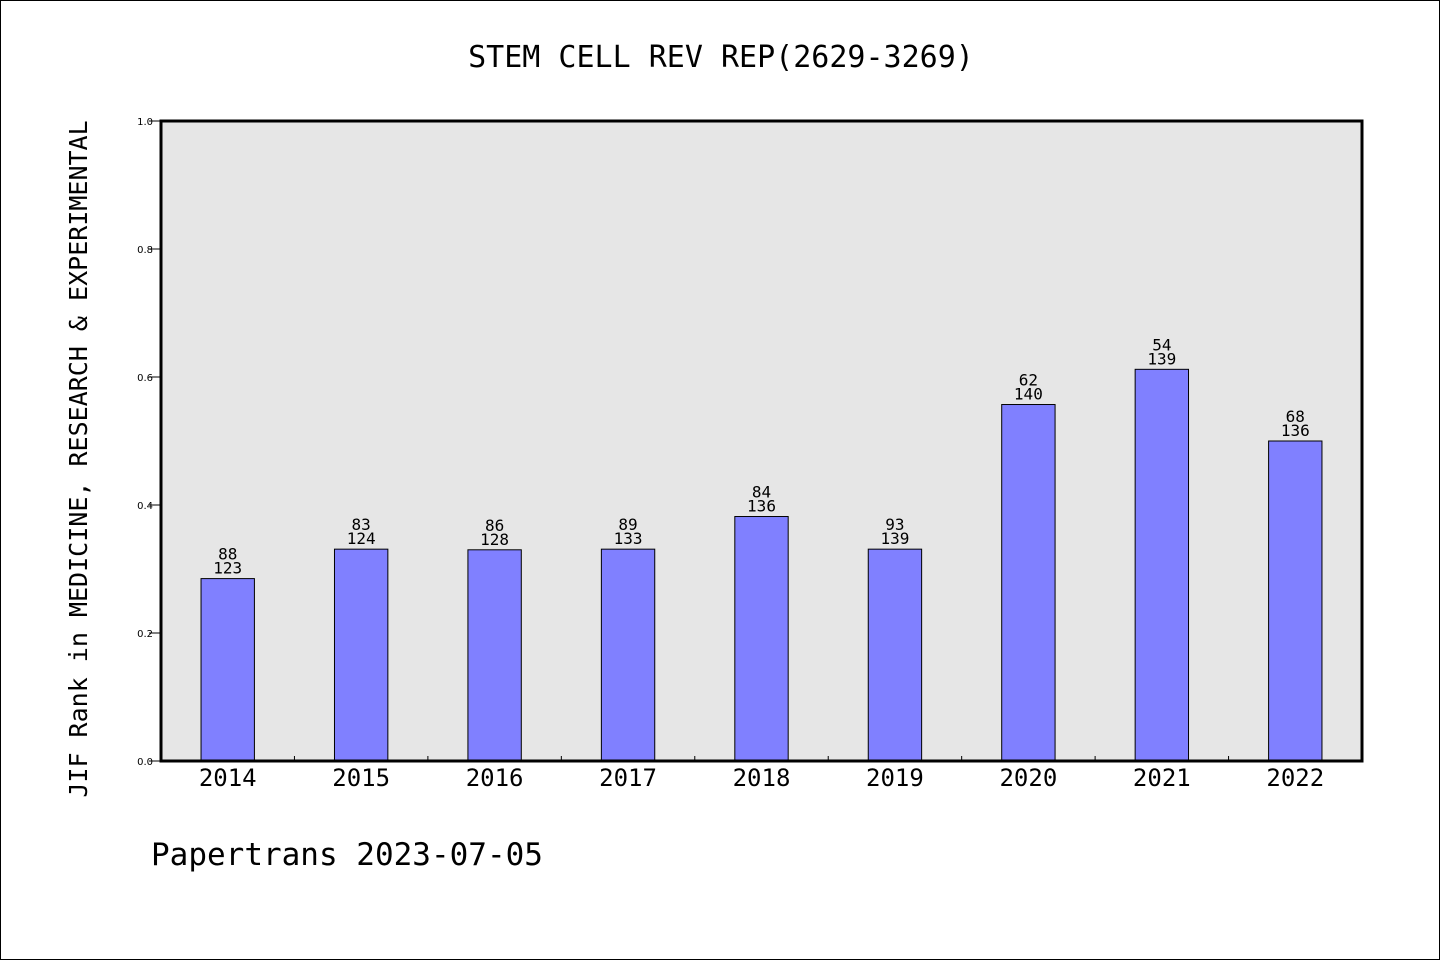  I want to click on y-tick-label: 0.4, so click(145, 506).